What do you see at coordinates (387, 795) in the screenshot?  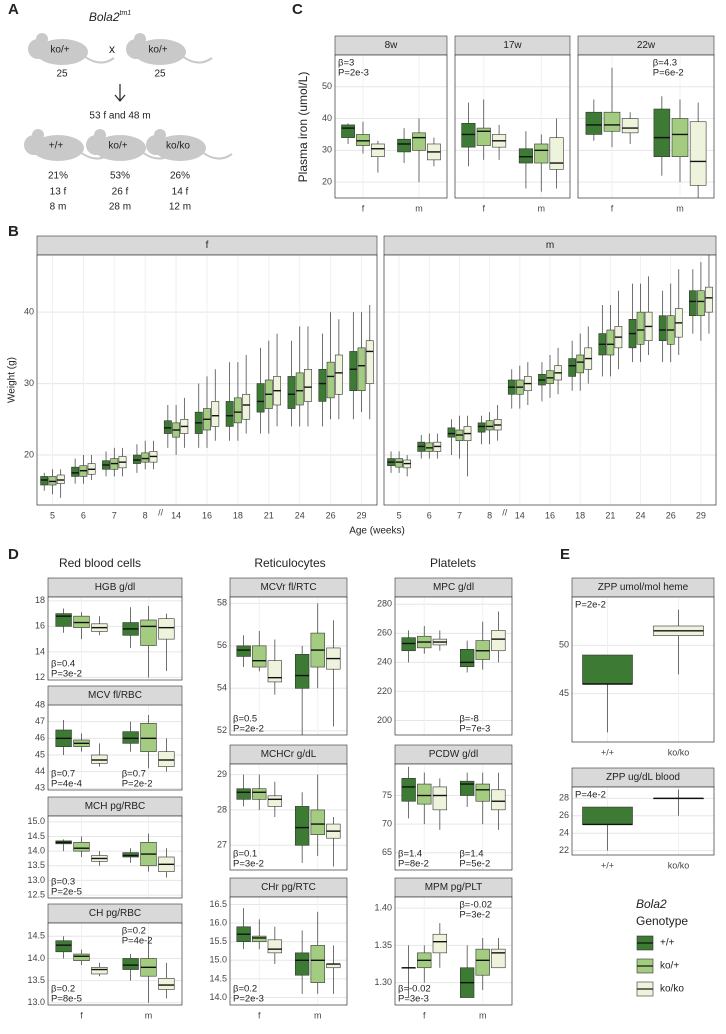 I see `y-tick-label: 75` at bounding box center [387, 795].